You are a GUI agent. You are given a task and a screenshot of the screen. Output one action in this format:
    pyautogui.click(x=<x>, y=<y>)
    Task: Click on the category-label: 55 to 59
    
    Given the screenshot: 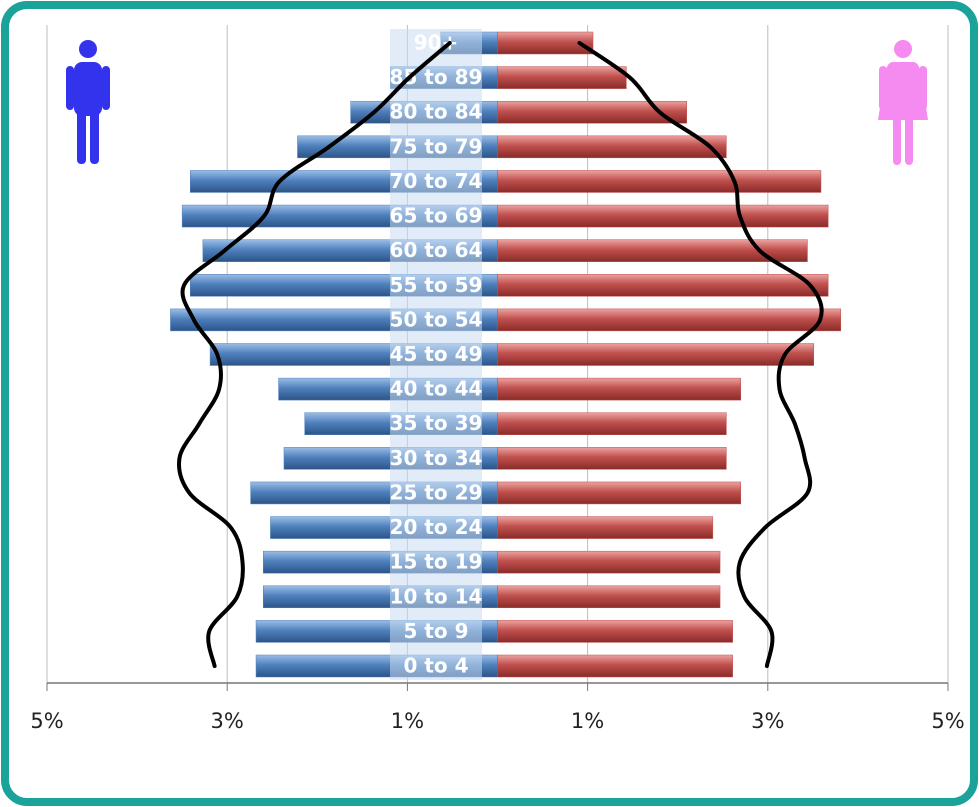 What is the action you would take?
    pyautogui.click(x=436, y=285)
    